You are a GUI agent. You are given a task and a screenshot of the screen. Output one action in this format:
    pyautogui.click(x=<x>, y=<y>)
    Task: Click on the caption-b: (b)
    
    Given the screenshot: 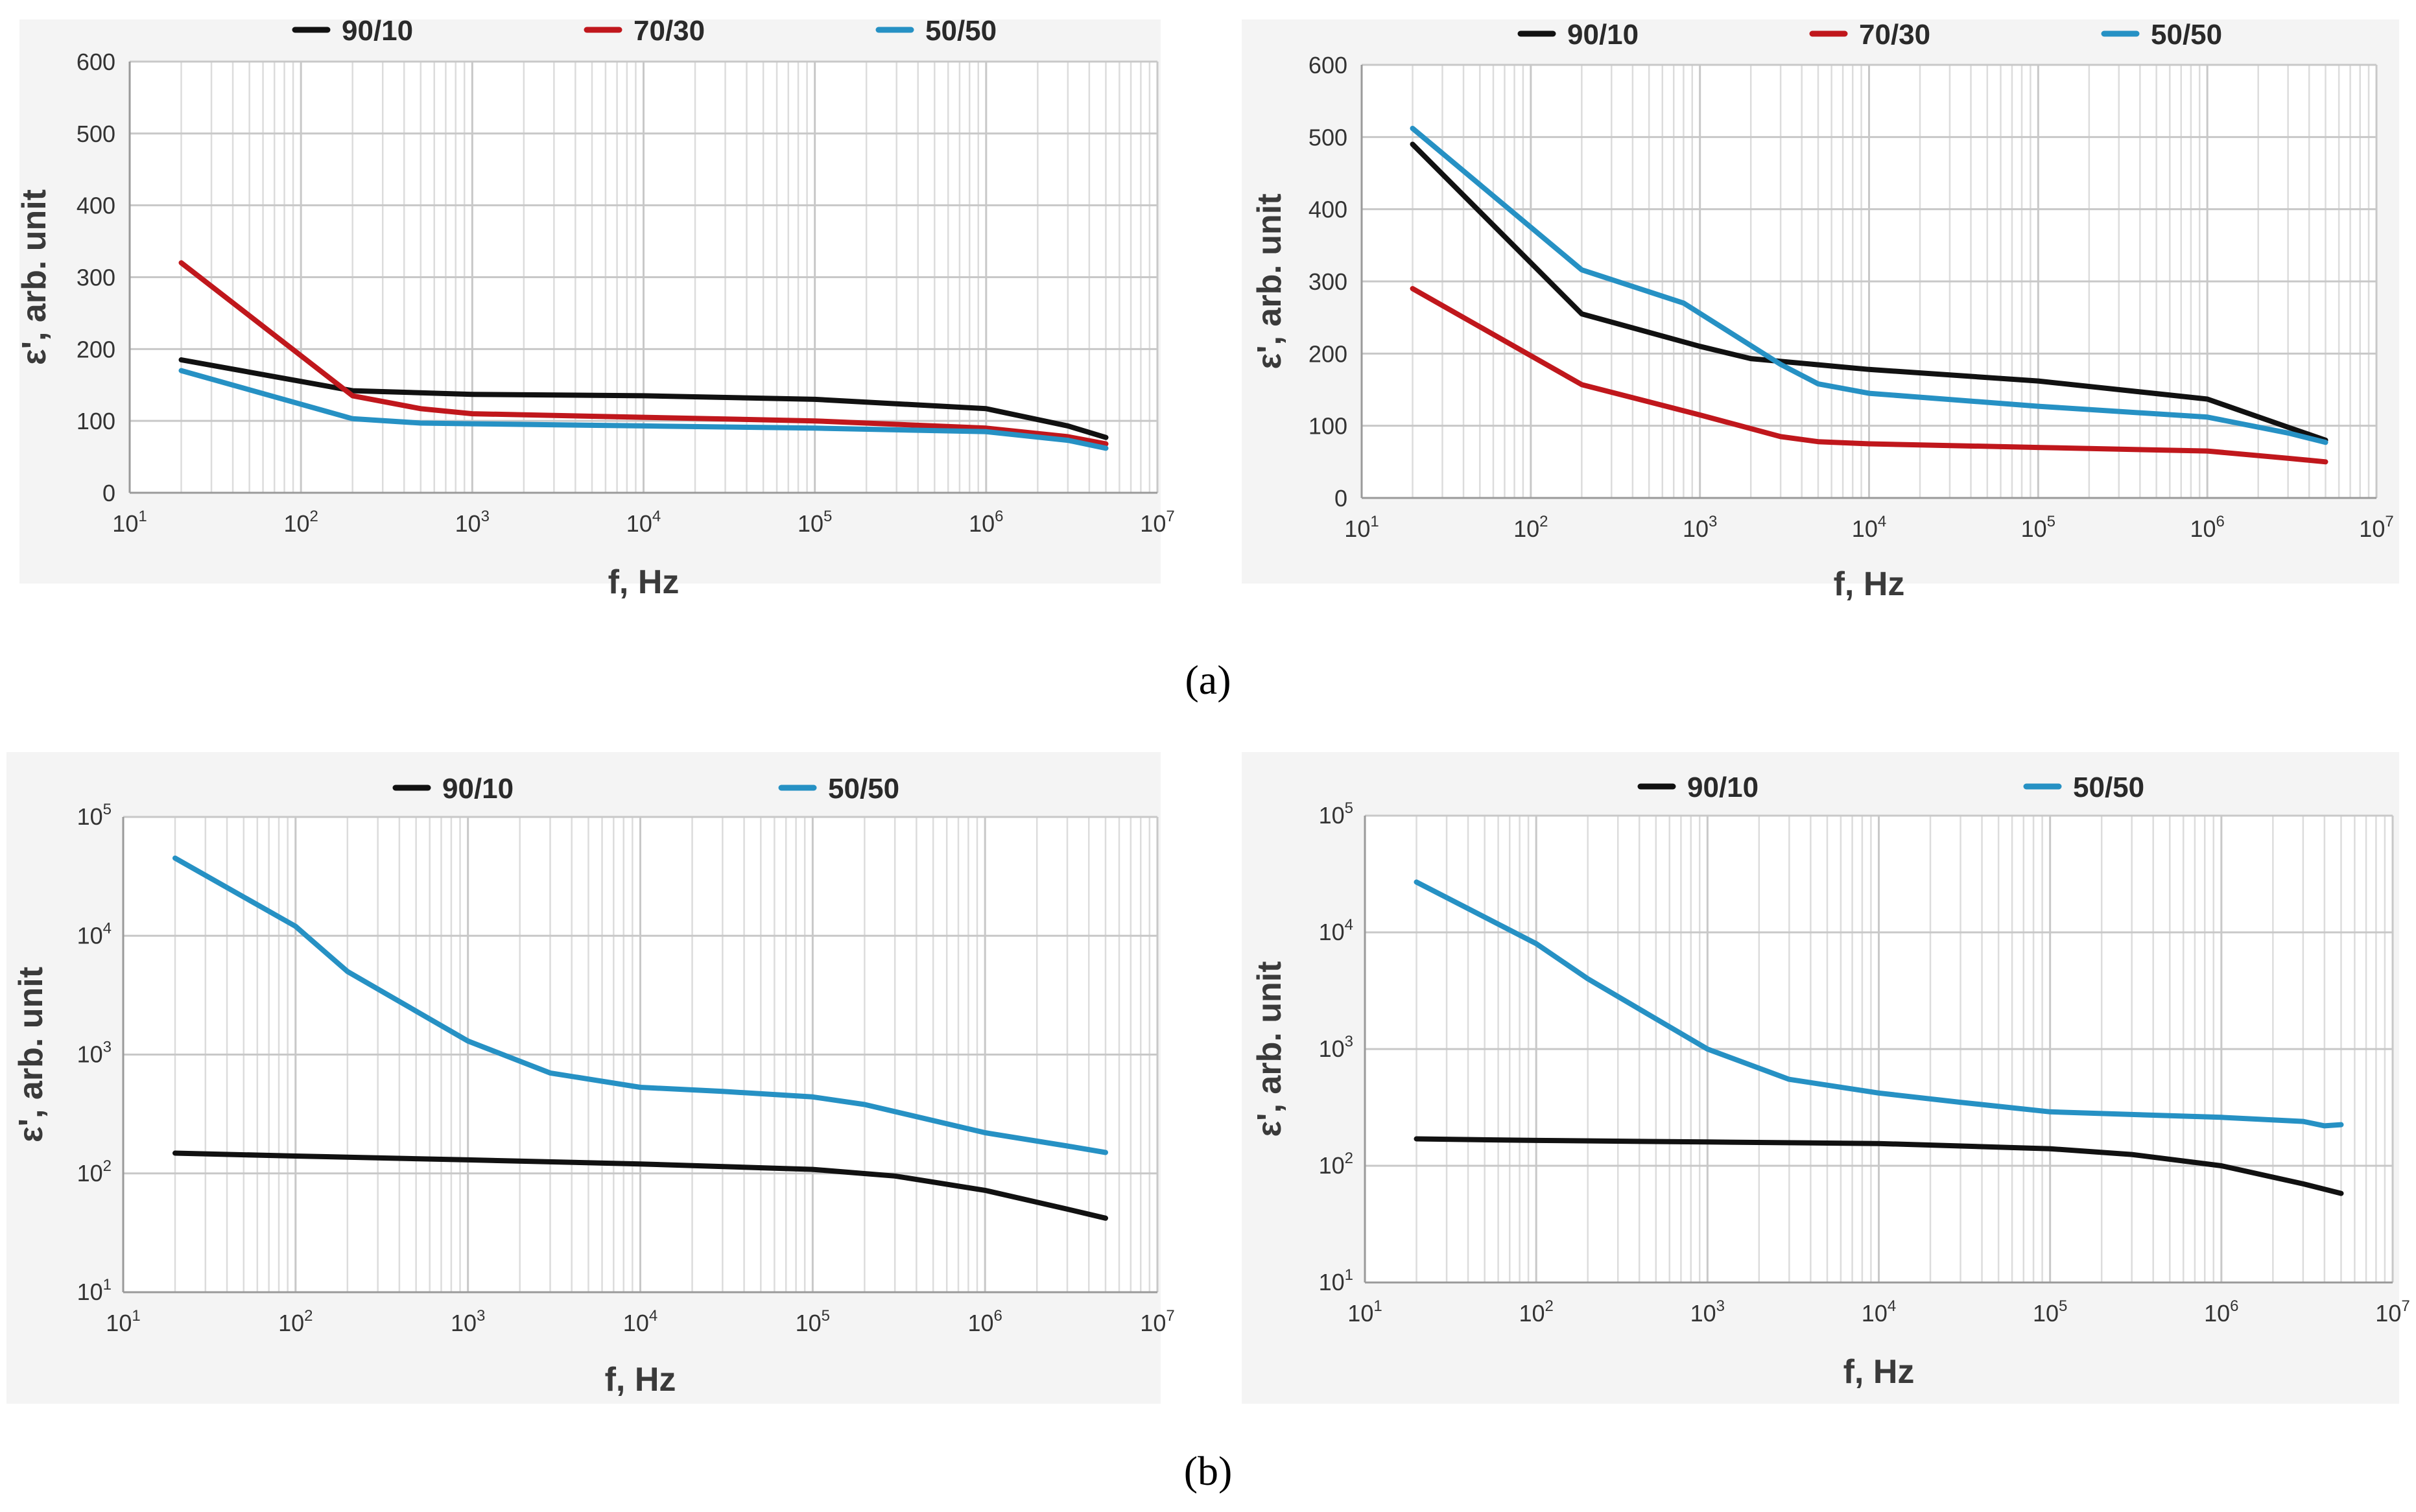 What is the action you would take?
    pyautogui.click(x=1208, y=1471)
    